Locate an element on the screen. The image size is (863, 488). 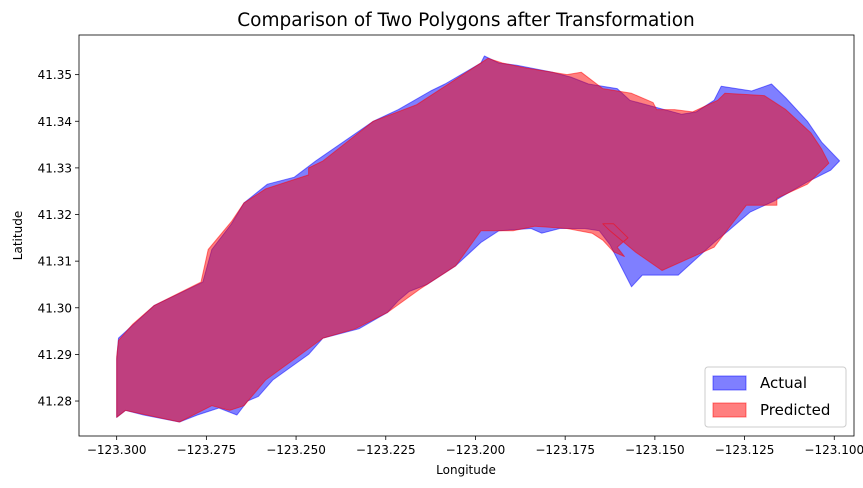
x-tick-label: −123.275 is located at coordinates (207, 450).